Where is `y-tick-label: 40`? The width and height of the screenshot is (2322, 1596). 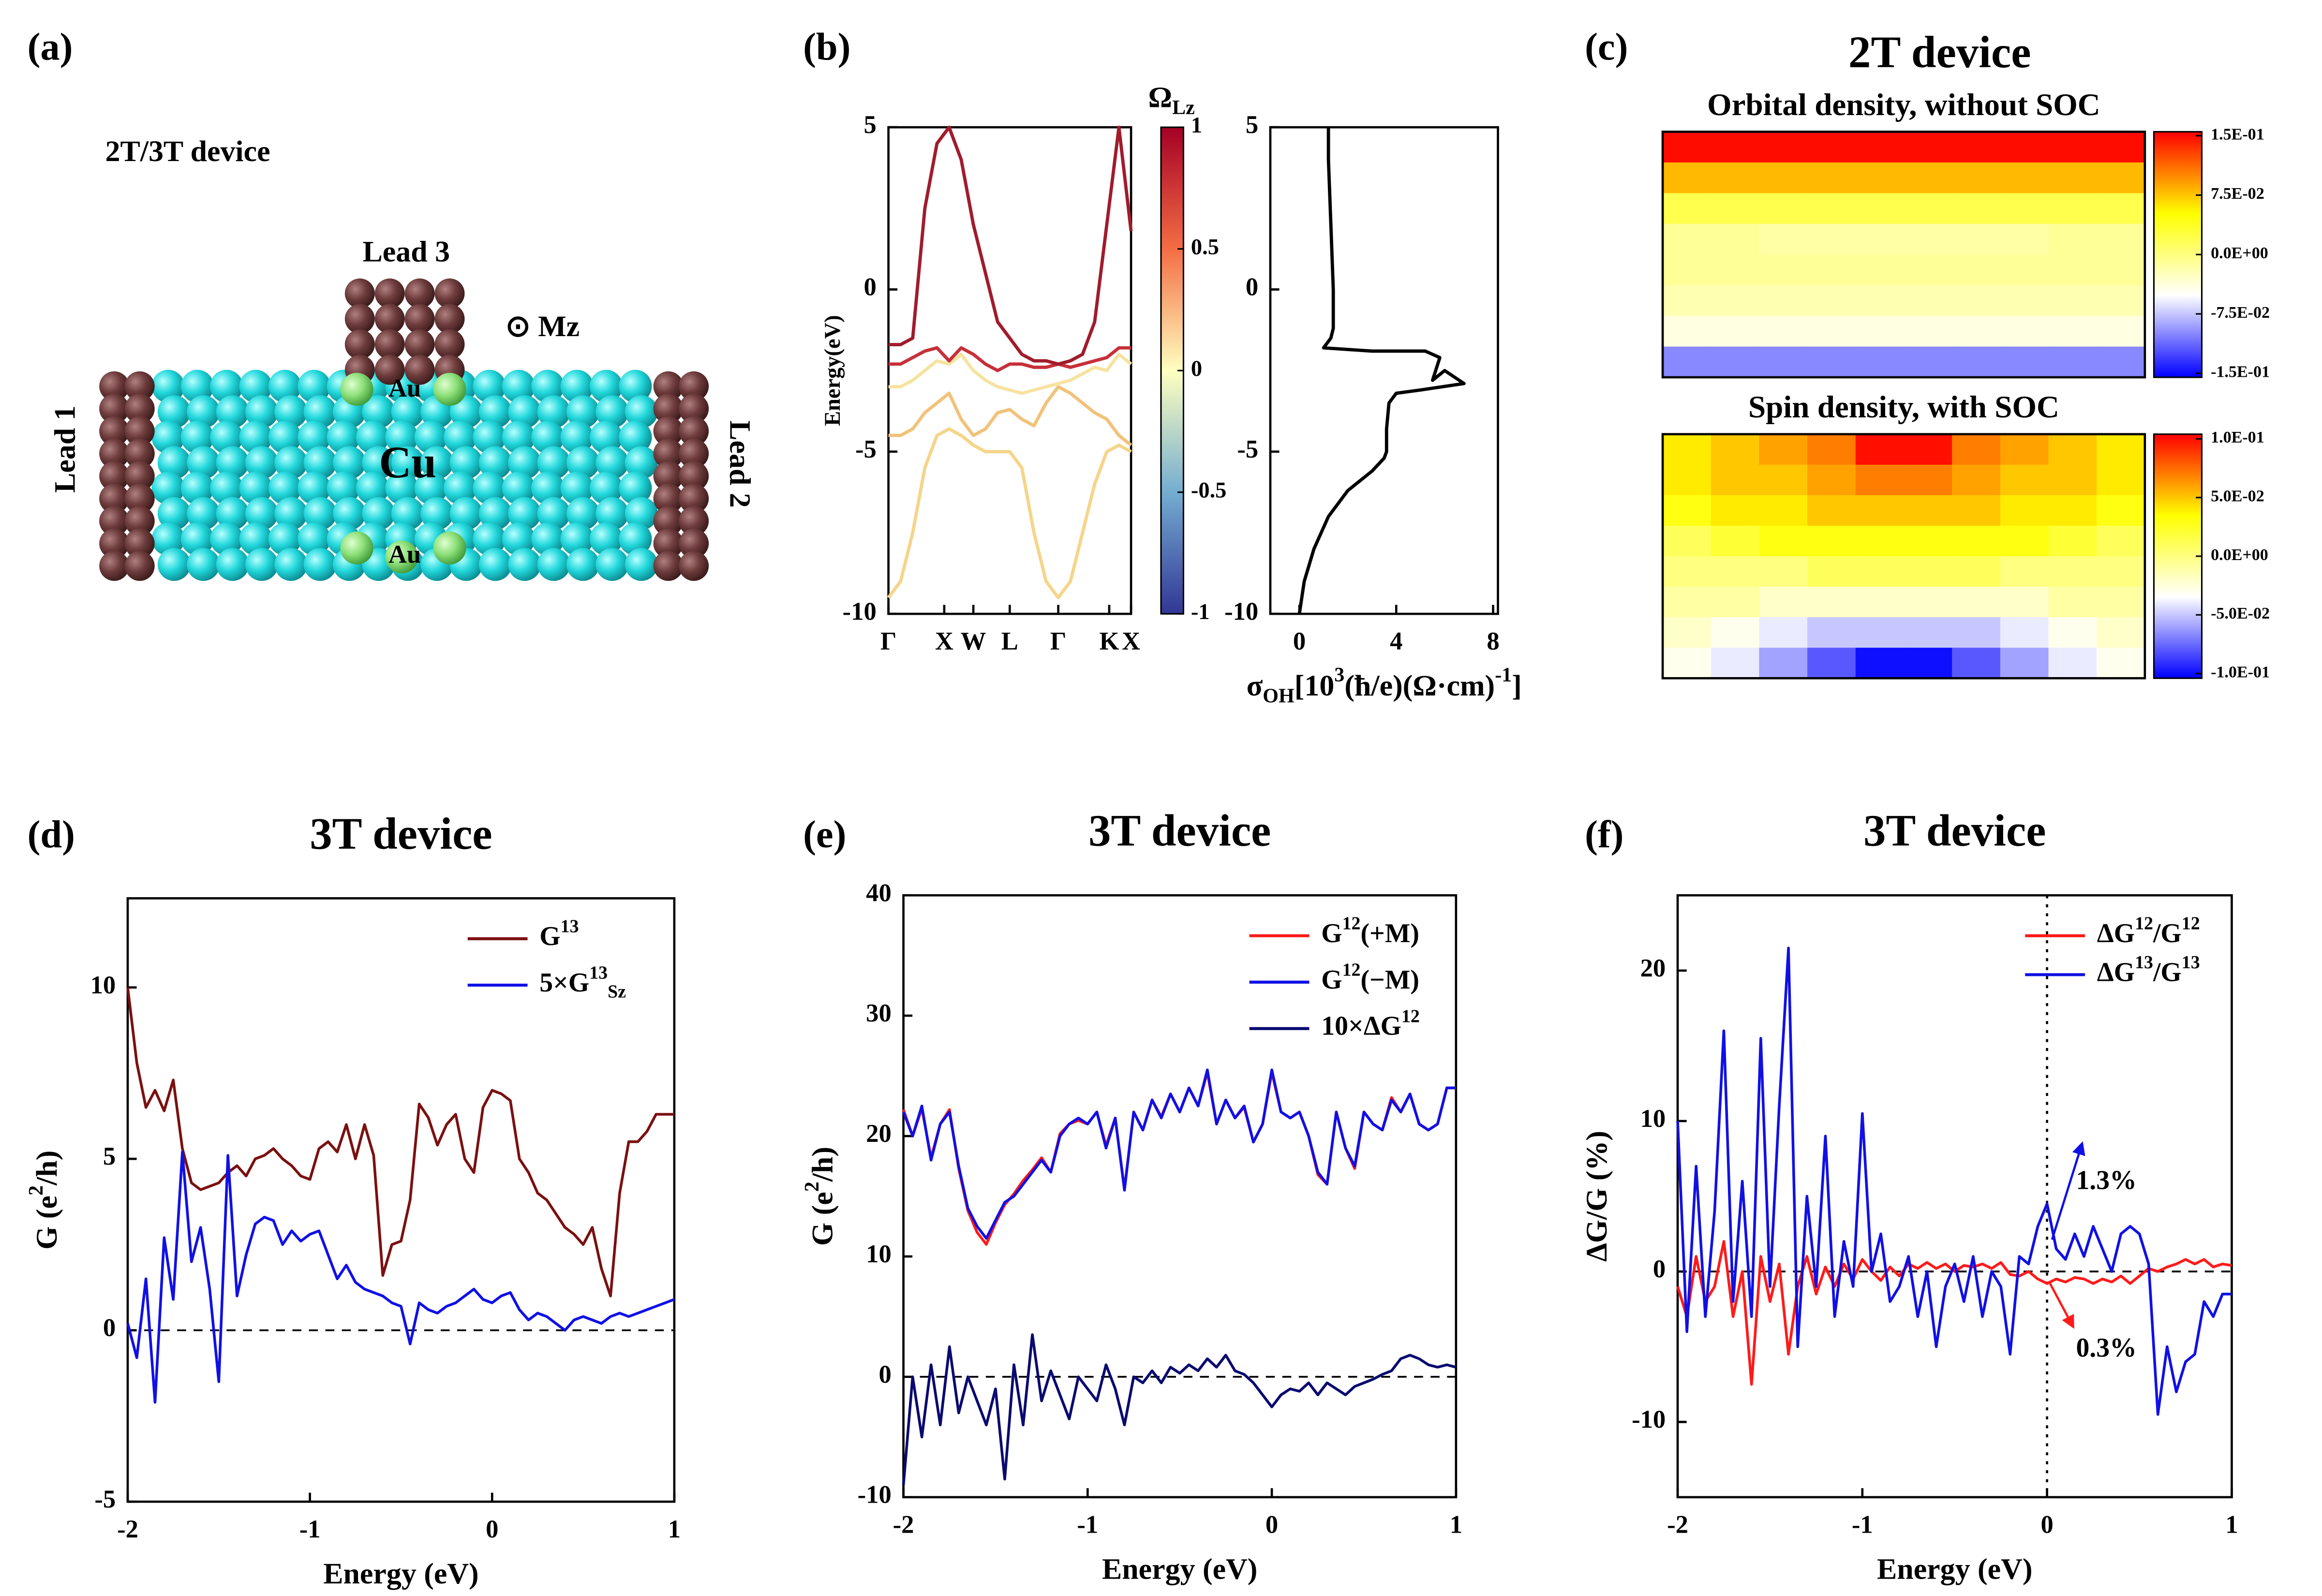
y-tick-label: 40 is located at coordinates (879, 893).